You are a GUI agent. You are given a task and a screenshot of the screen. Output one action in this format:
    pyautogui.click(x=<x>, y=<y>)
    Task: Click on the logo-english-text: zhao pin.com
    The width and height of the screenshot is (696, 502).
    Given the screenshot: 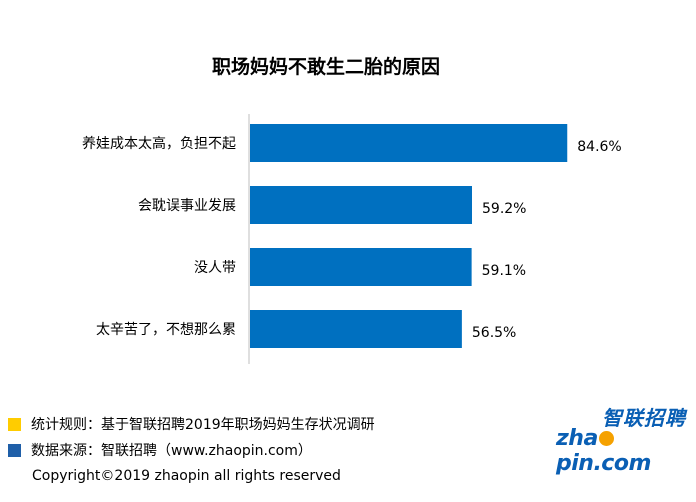 What is the action you would take?
    pyautogui.click(x=623, y=451)
    